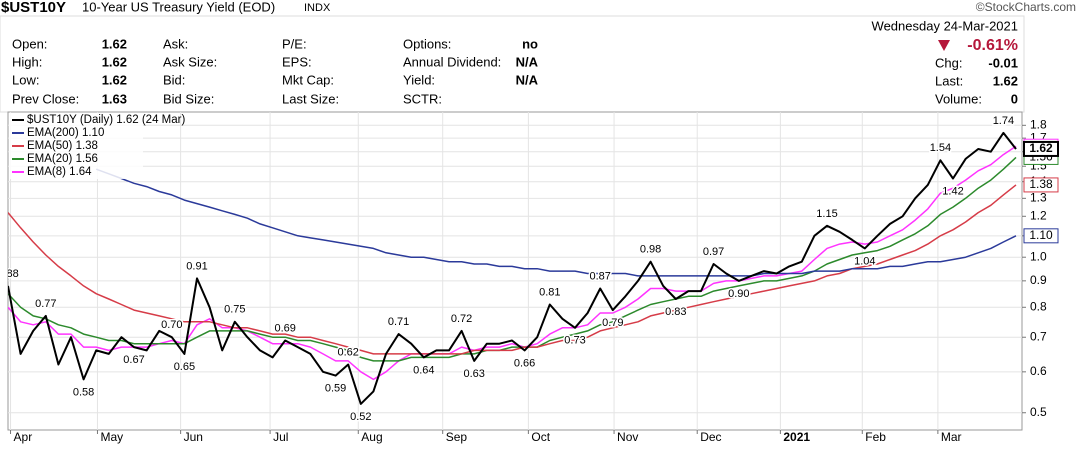  Describe the element at coordinates (178, 7) in the screenshot. I see `security-name: 10-Year US Treasury Yield (EOD)` at that location.